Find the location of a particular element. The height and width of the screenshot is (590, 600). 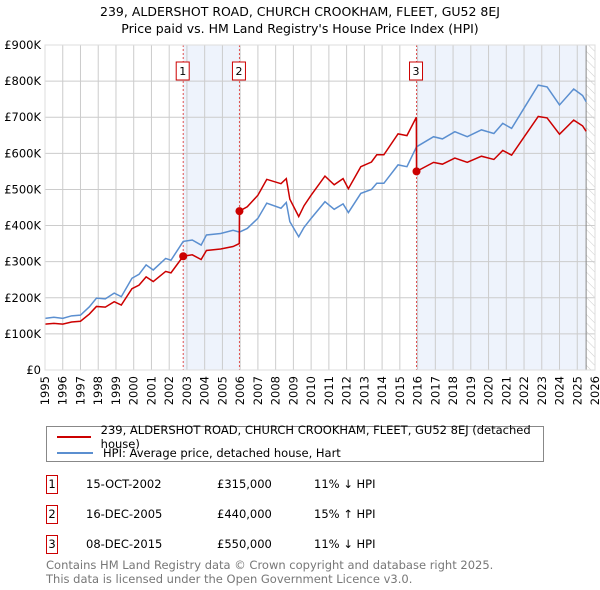

sale-marker-label: 3 is located at coordinates (416, 71).